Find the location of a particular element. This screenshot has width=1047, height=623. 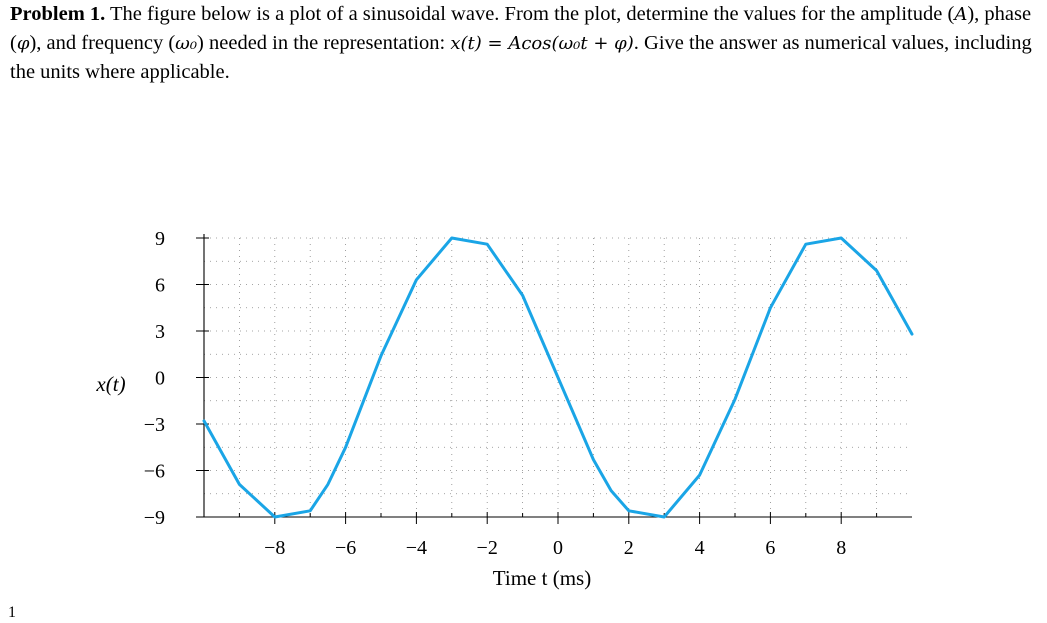

x-tick-label: 2 is located at coordinates (629, 548).